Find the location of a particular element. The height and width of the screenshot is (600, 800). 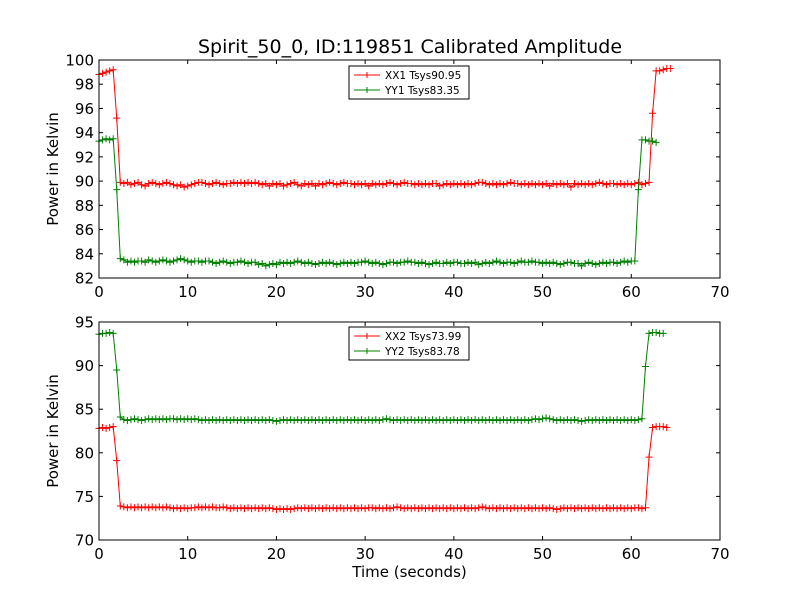

y-tick-label-0-96: 96 is located at coordinates (84, 109).